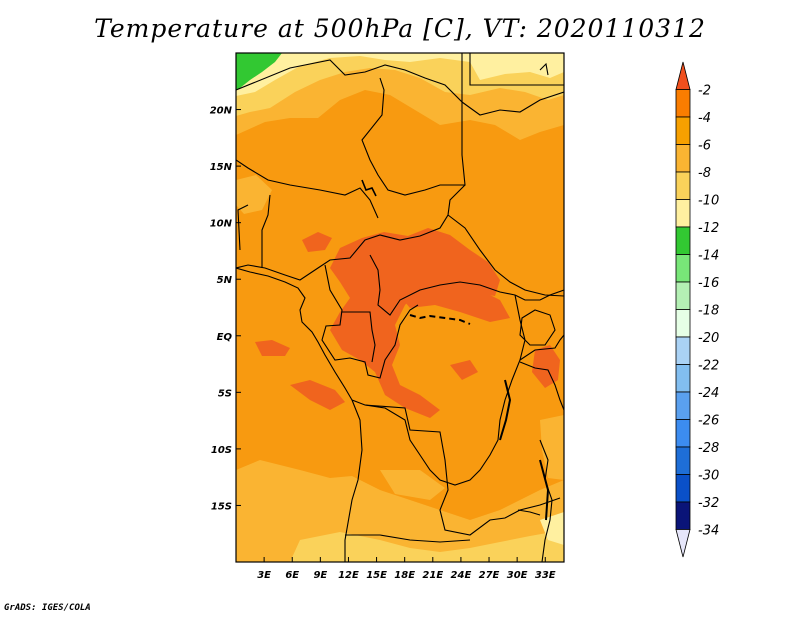 Image resolution: width=800 pixels, height=618 pixels. What do you see at coordinates (369, 188) in the screenshot?
I see `lake-chad` at bounding box center [369, 188].